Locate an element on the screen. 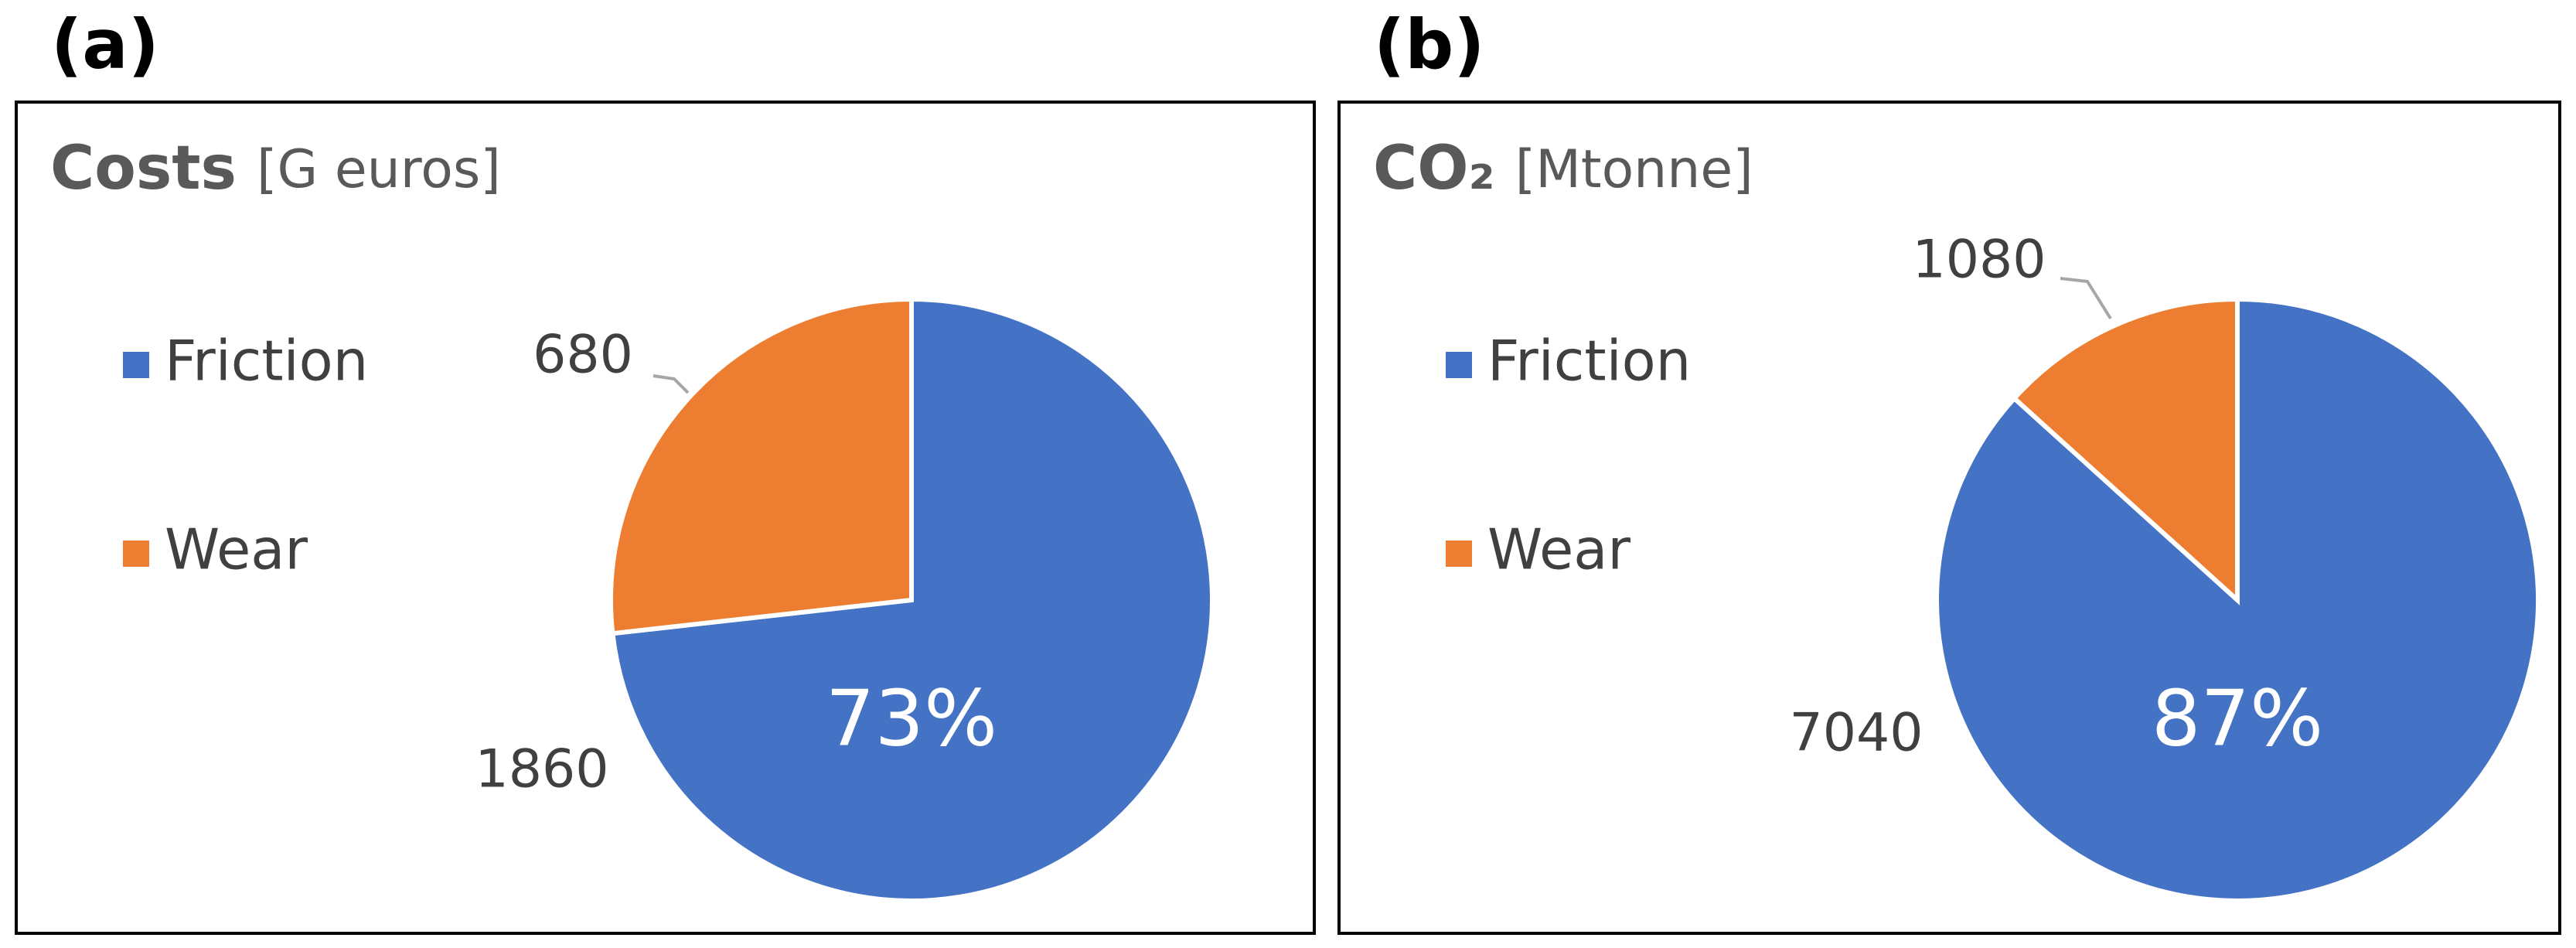 The height and width of the screenshot is (948, 2576). data-label: 1080 is located at coordinates (1979, 260).